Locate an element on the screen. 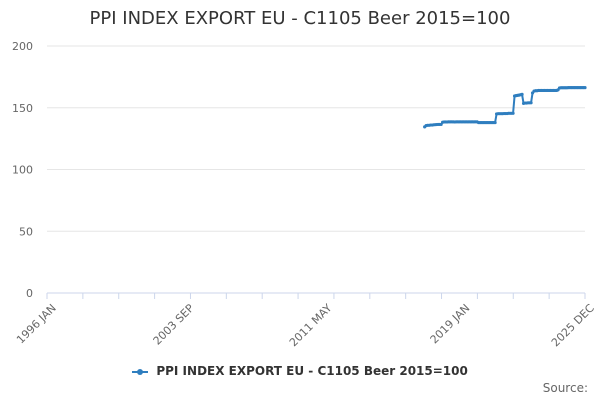 Image resolution: width=600 pixels, height=400 pixels. y-tick-label: 150 is located at coordinates (22, 108).